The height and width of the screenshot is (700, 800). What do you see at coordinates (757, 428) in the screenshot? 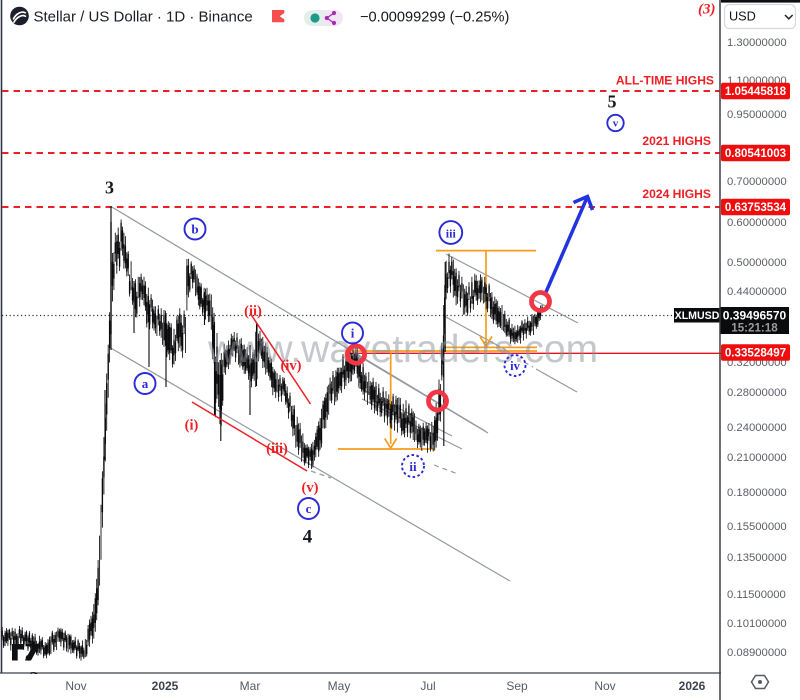
I see `svg-text: 0.24000000` at bounding box center [757, 428].